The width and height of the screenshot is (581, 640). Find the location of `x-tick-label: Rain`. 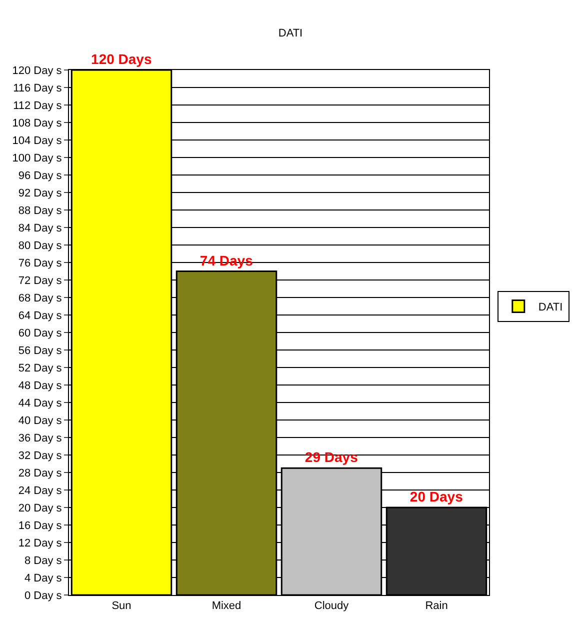

x-tick-label: Rain is located at coordinates (436, 606).